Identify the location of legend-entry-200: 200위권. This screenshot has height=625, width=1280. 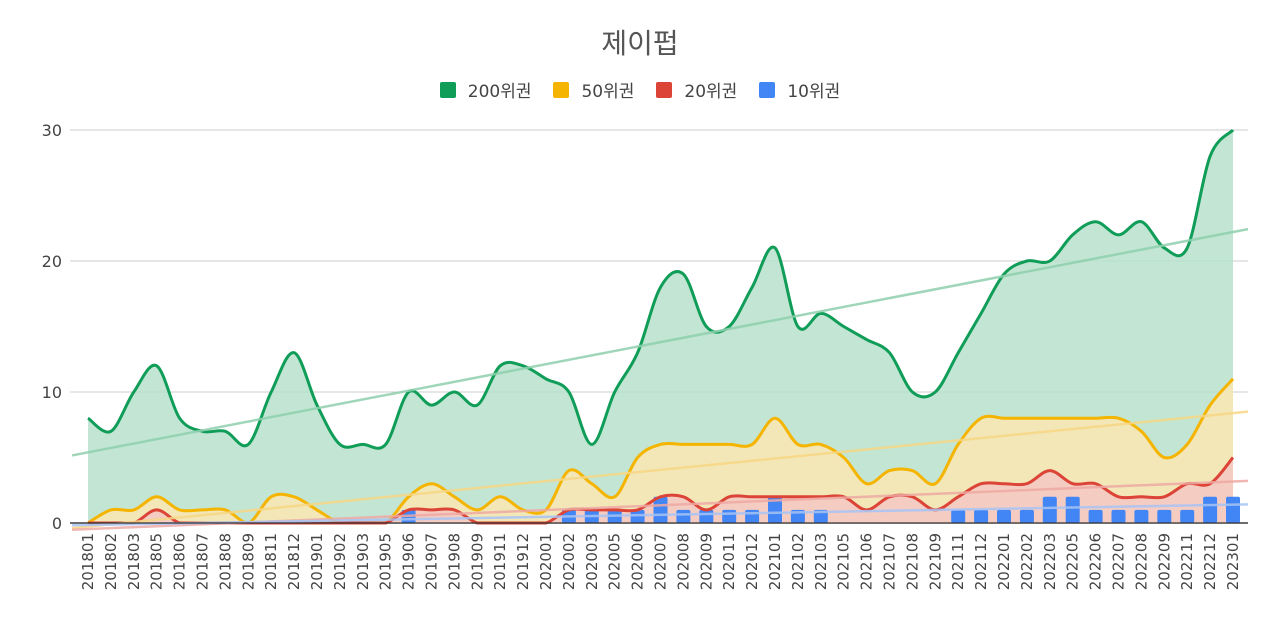
(485, 89).